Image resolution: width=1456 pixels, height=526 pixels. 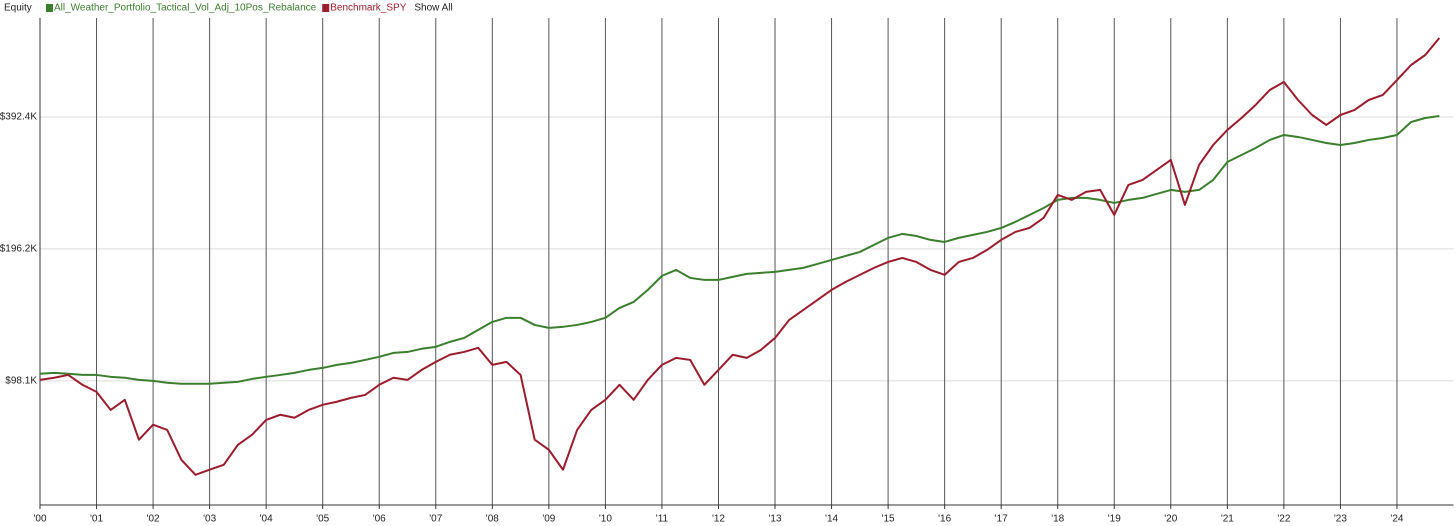 I want to click on x-tick-label: '18, so click(x=1057, y=519).